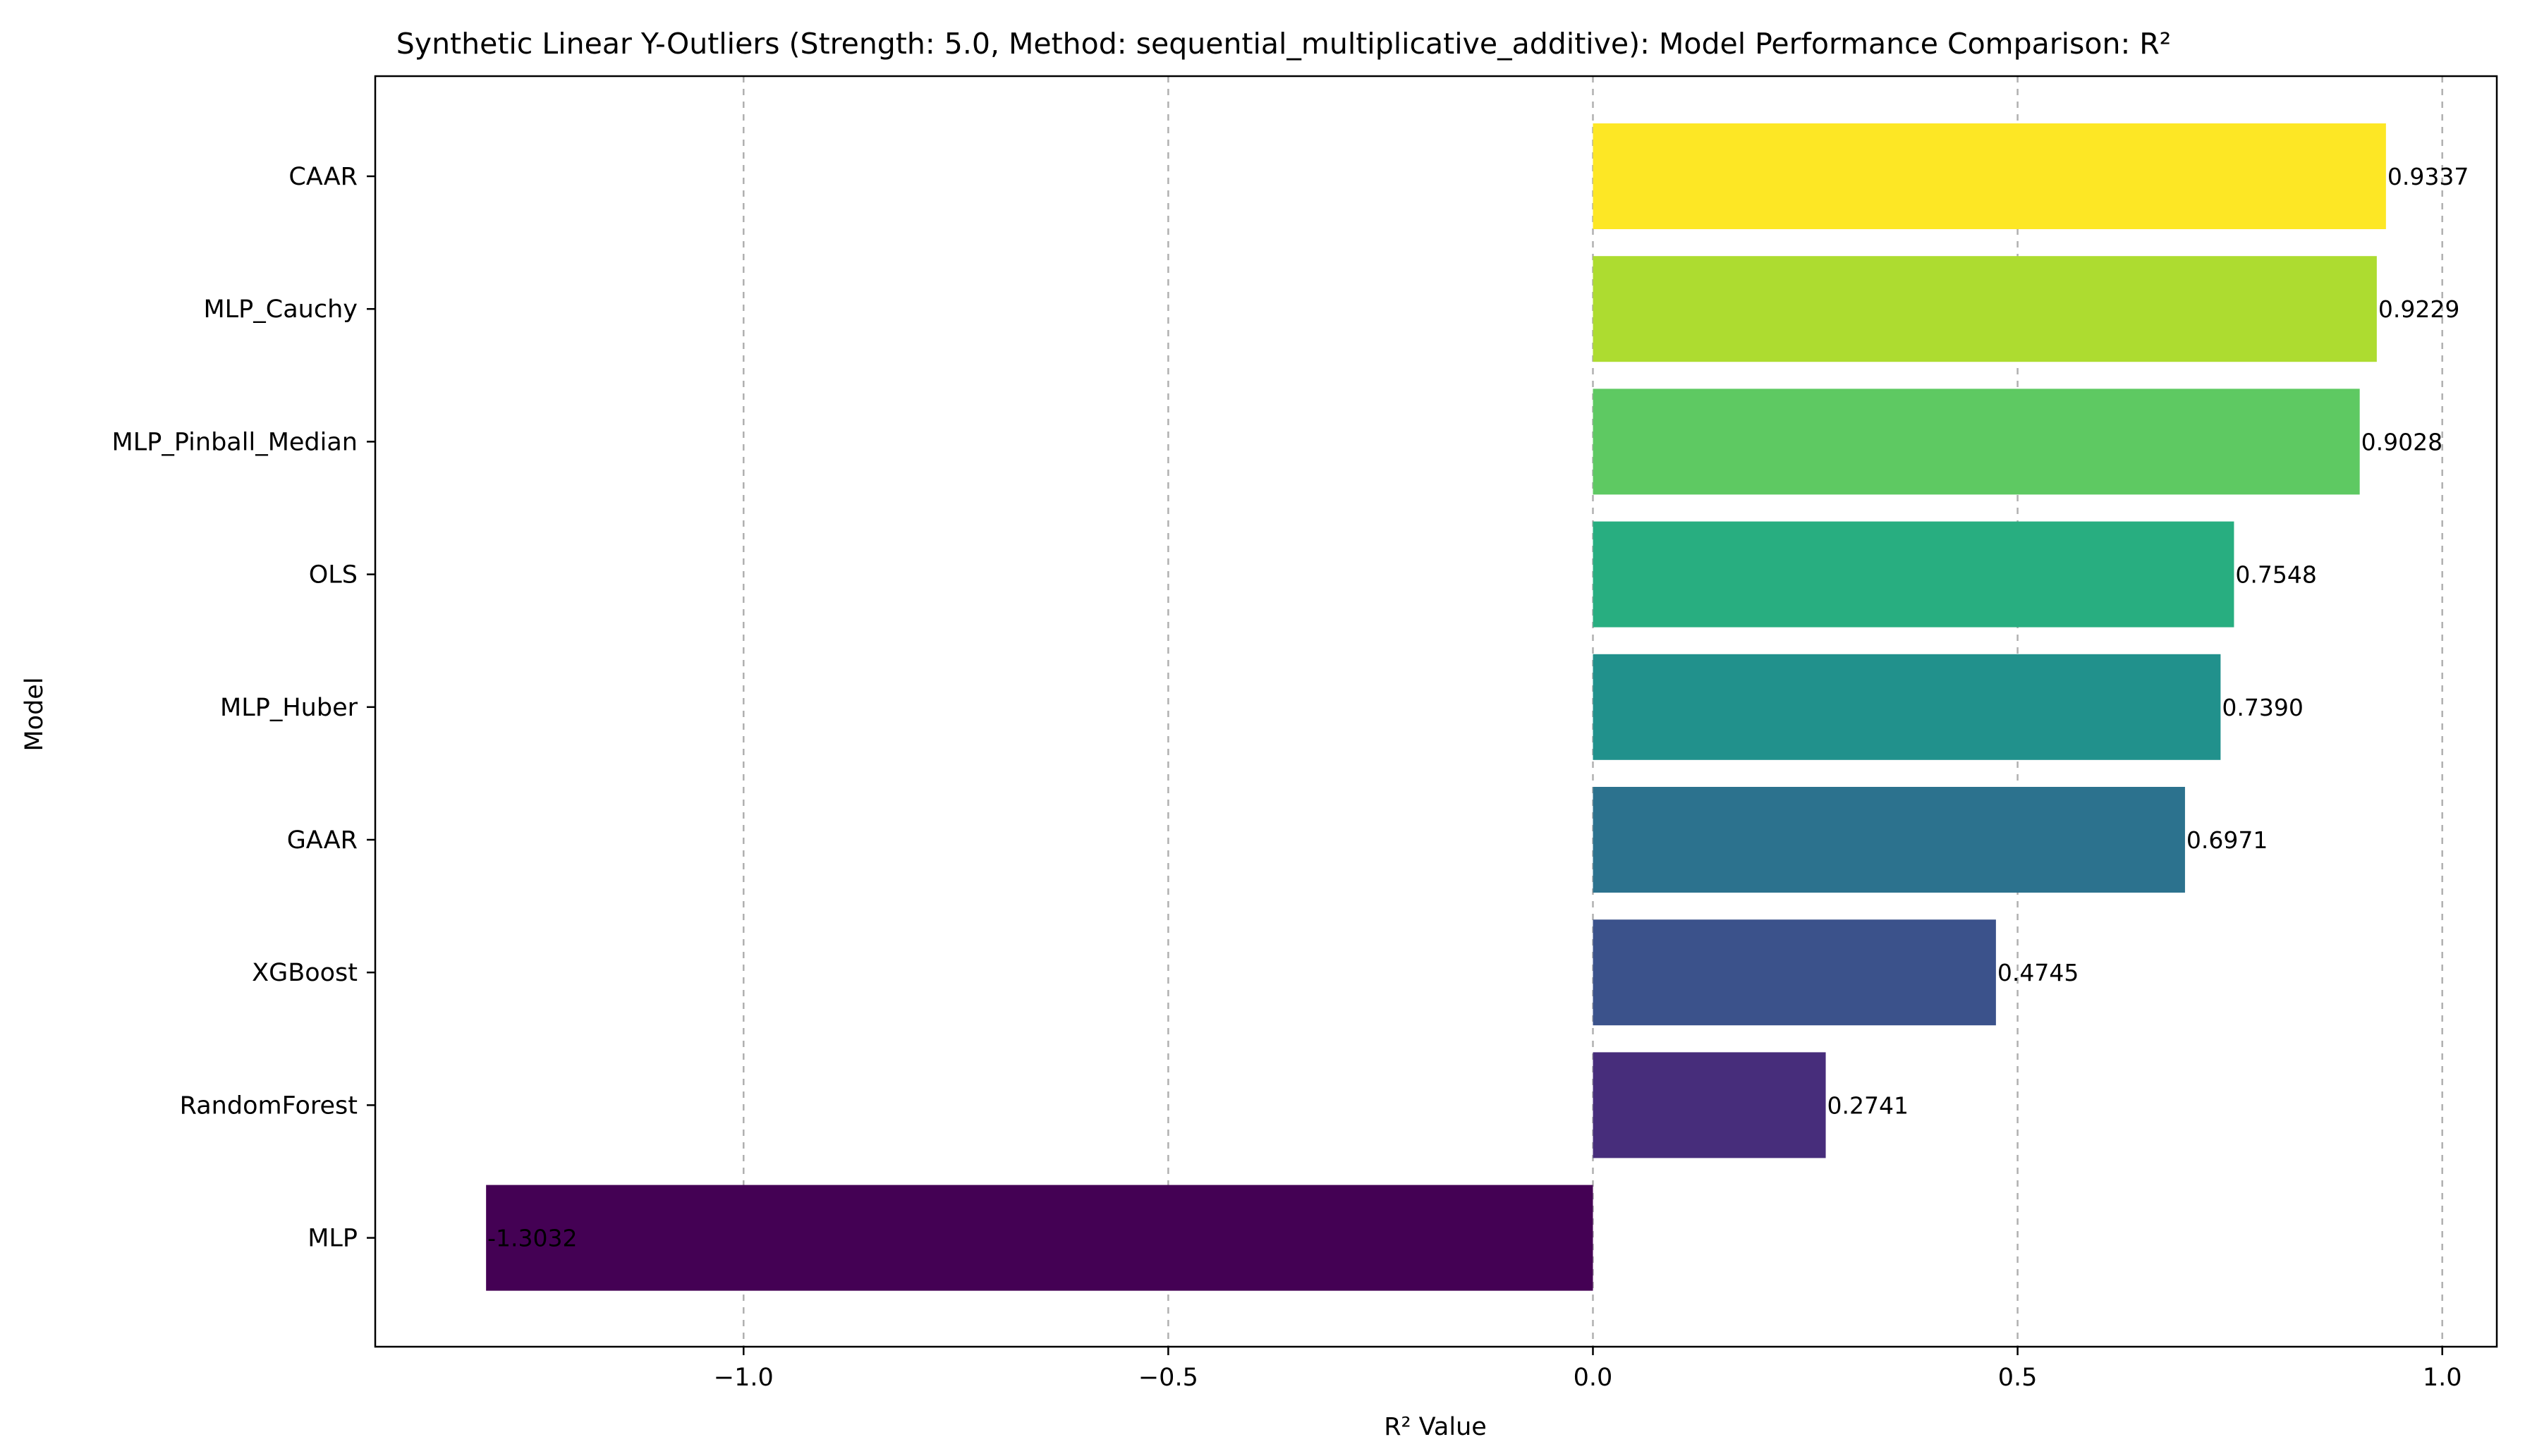  I want to click on x-axis-label: R² Value, so click(1435, 1427).